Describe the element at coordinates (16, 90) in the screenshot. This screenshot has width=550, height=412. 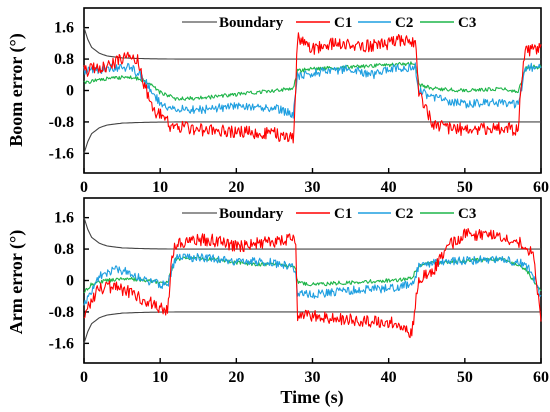
I see `boom-y-axis-label: Boom error (°)` at that location.